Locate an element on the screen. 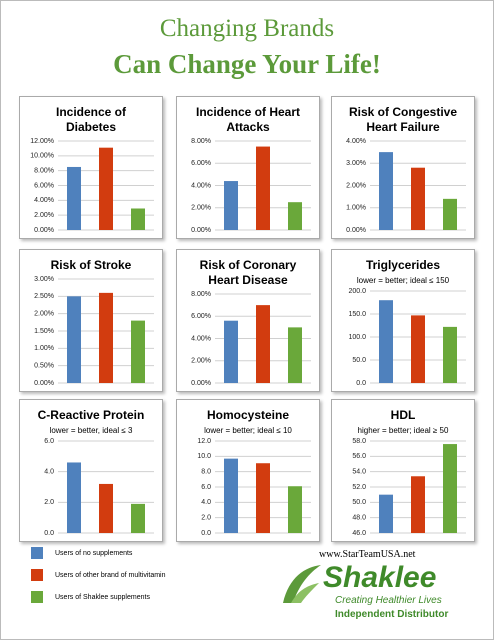 Image resolution: width=494 pixels, height=640 pixels. y-tick-label: 10.0 is located at coordinates (204, 456).